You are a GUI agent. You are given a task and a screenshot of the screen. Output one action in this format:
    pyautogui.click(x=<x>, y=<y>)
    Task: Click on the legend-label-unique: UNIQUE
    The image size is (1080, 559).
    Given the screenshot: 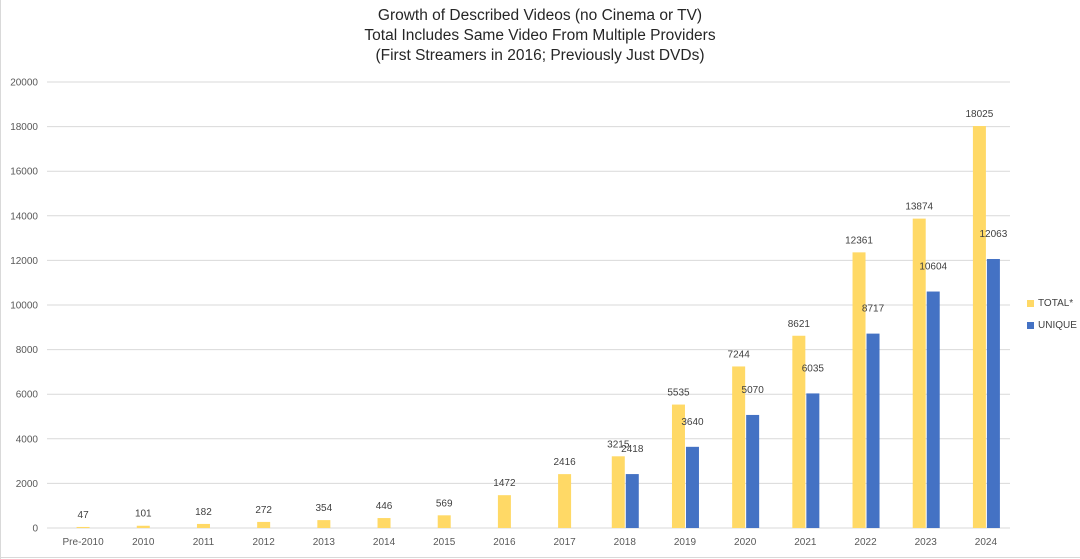 What is the action you would take?
    pyautogui.click(x=1057, y=325)
    